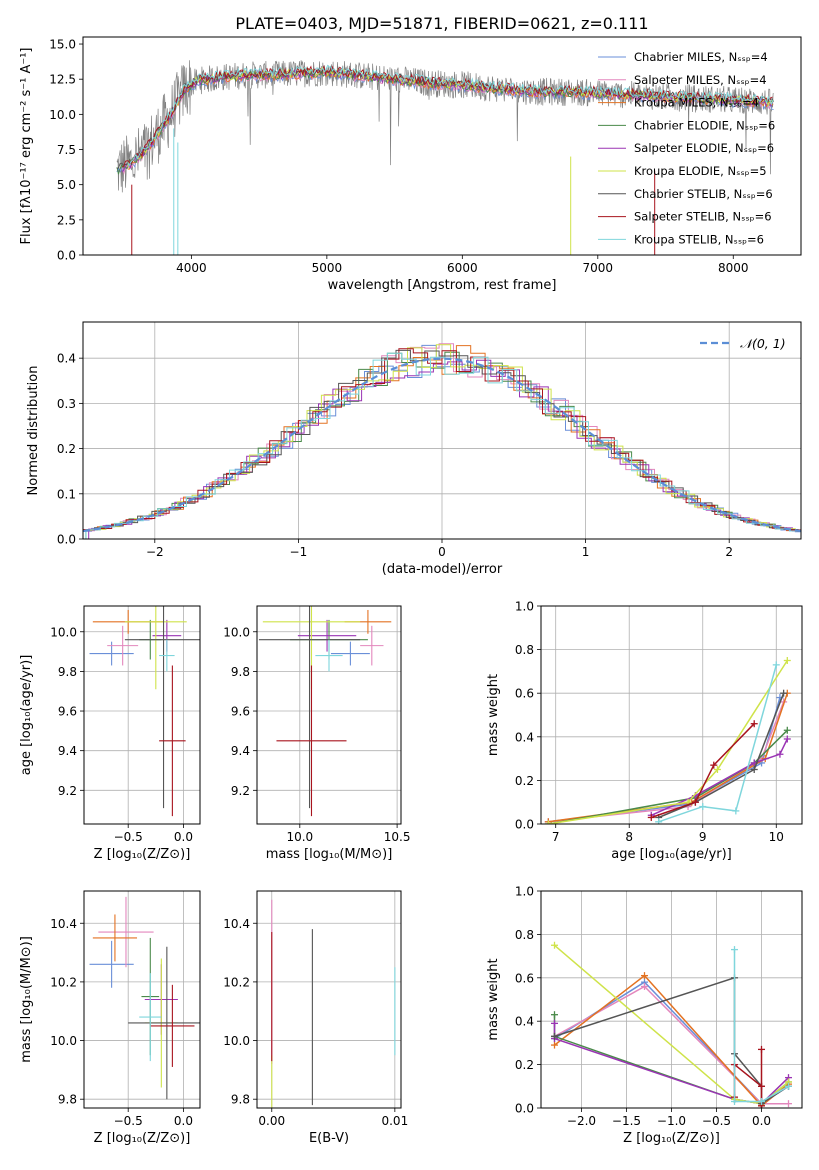 This screenshot has height=1170, width=819. Describe the element at coordinates (299, 552) in the screenshot. I see `x-tick-label: −1` at that location.